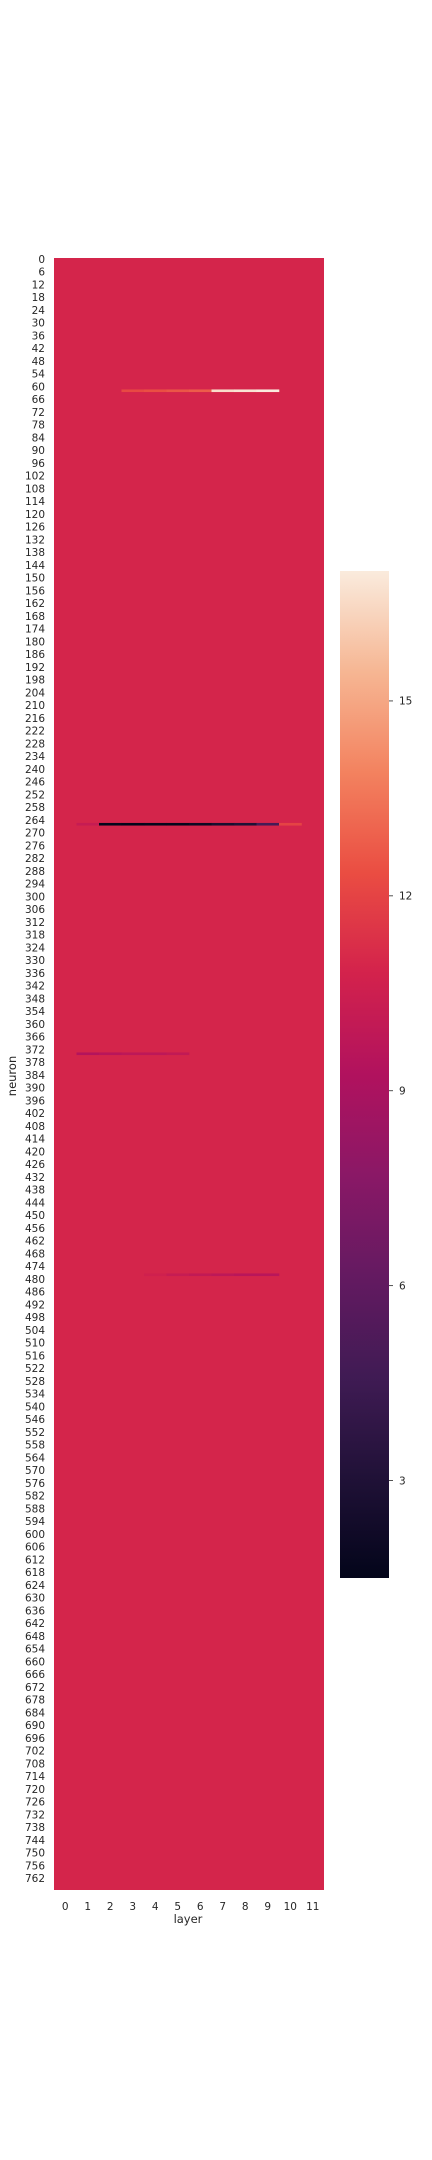 The image size is (432, 2160). What do you see at coordinates (35, 540) in the screenshot?
I see `y-tick-label: 132` at bounding box center [35, 540].